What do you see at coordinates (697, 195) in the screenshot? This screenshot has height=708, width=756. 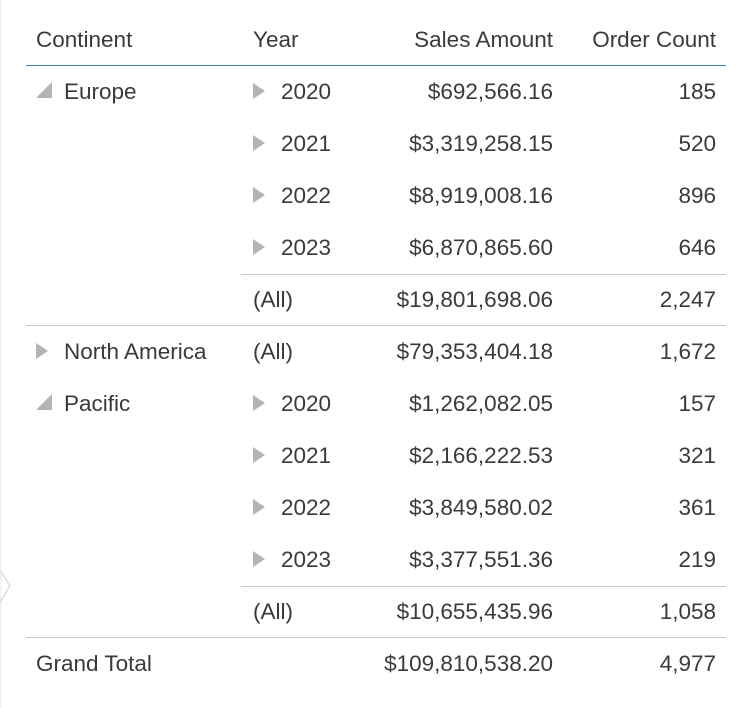 I see `orders-cell: 896` at bounding box center [697, 195].